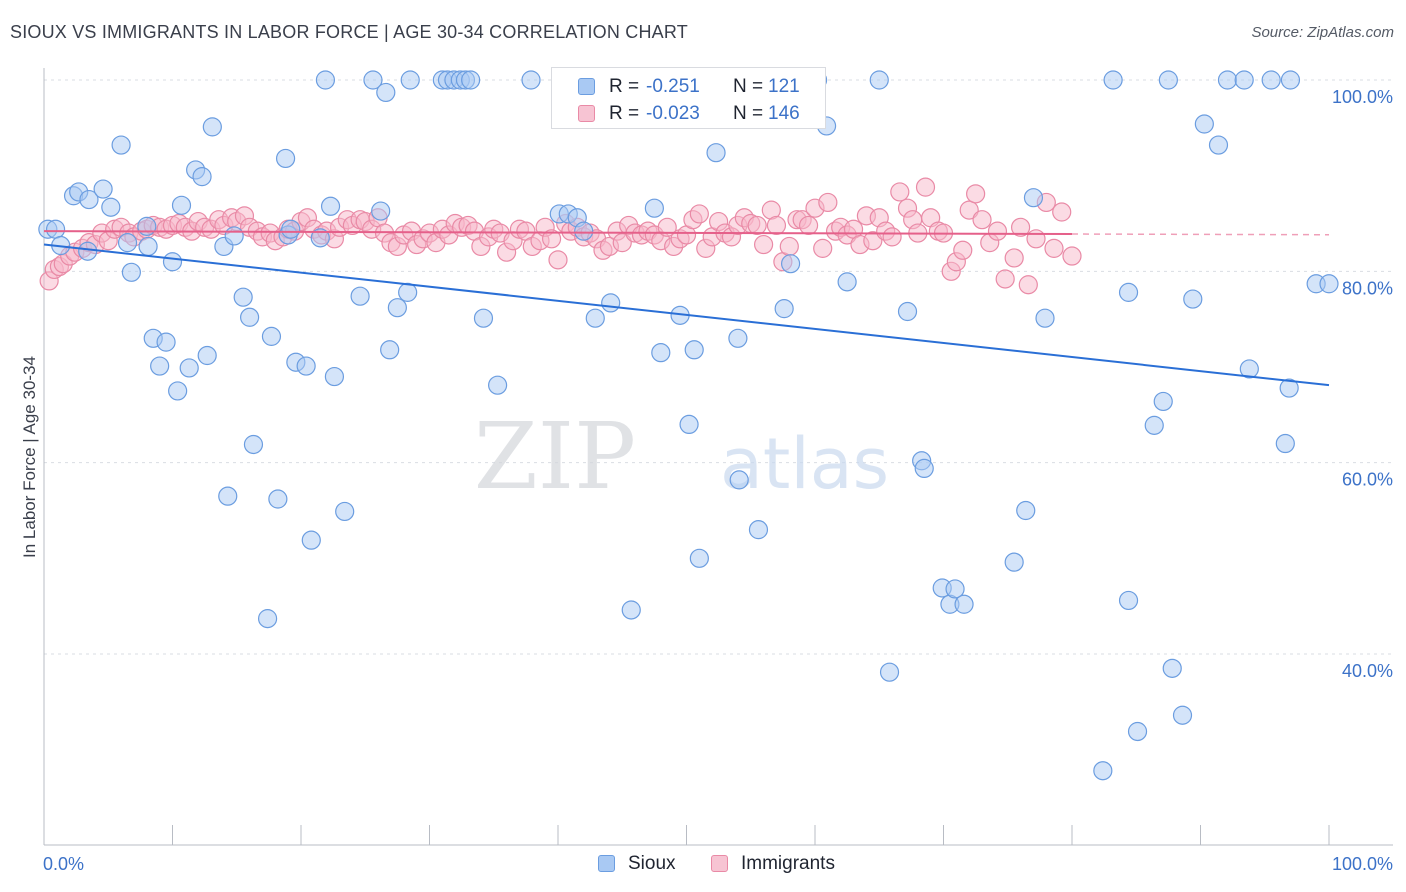 This screenshot has width=1406, height=892. Describe the element at coordinates (586, 113) in the screenshot. I see `immigrants-swatch` at that location.